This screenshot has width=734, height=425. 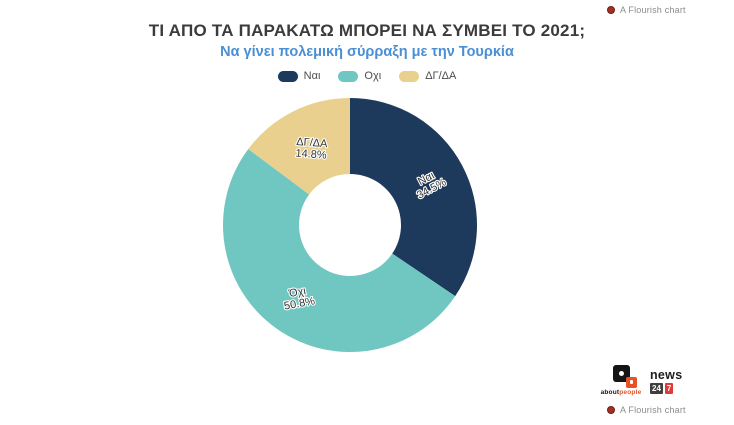 What do you see at coordinates (359, 76) in the screenshot?
I see `legend-item-1: Οχι` at bounding box center [359, 76].